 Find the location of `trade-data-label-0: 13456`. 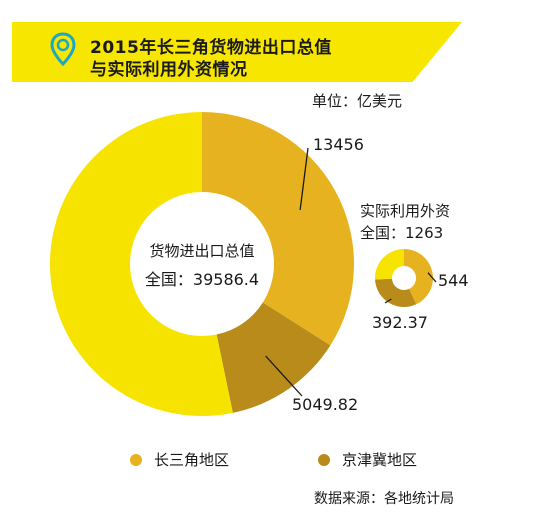

trade-data-label-0: 13456 is located at coordinates (338, 144).